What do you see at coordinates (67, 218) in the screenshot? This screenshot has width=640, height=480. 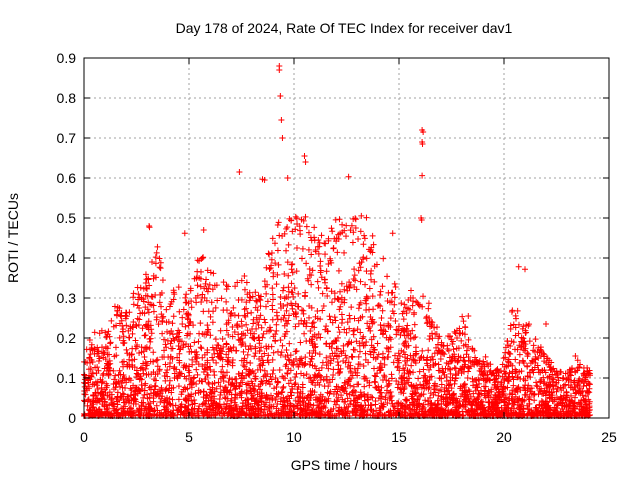 I see `y-tick-label: 0.5` at bounding box center [67, 218].